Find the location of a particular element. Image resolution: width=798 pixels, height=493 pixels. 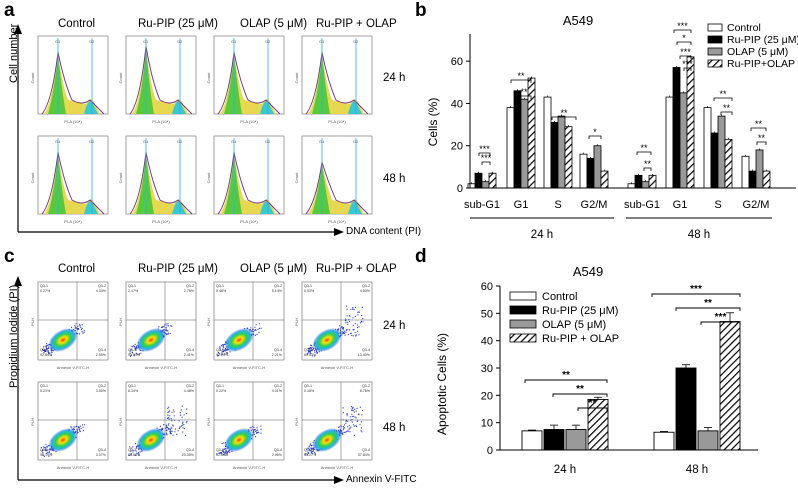

panel-a-header-olap: OLAP (5 μM) is located at coordinates (274, 24).